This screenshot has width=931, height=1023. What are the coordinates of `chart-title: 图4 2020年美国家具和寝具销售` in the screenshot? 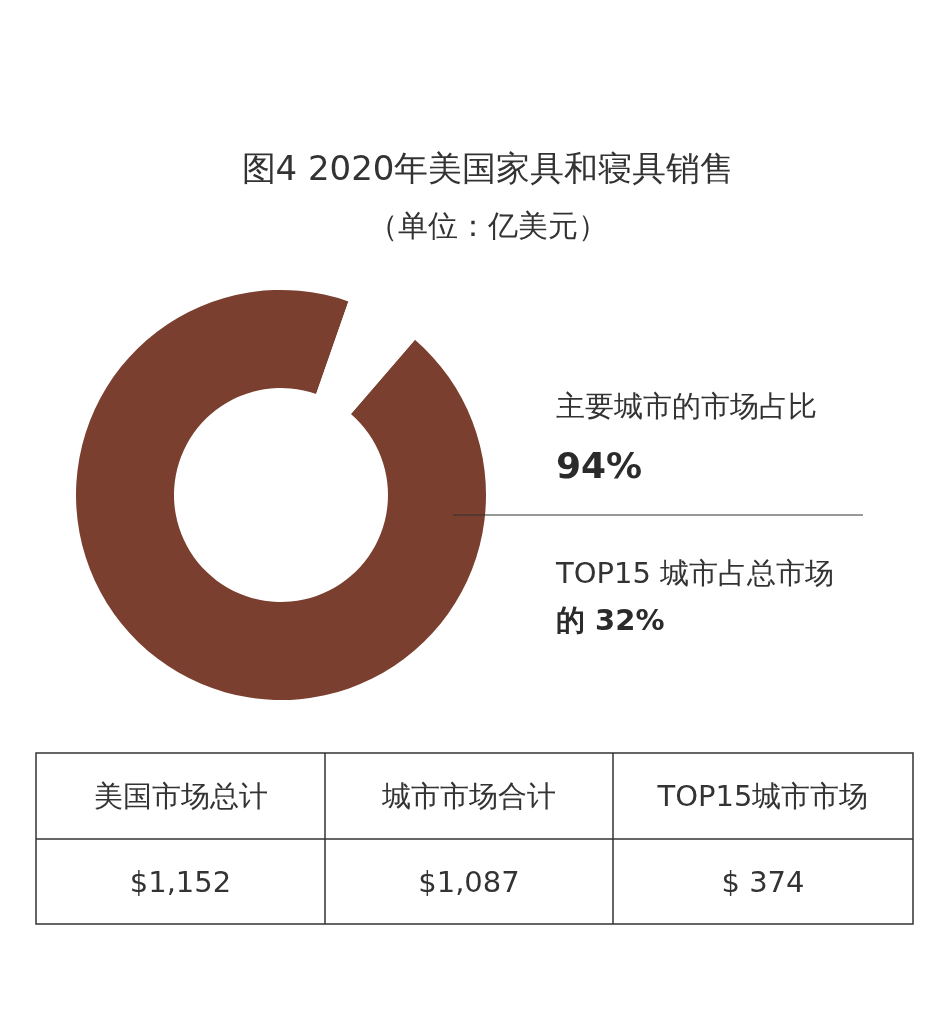 It's located at (488, 168).